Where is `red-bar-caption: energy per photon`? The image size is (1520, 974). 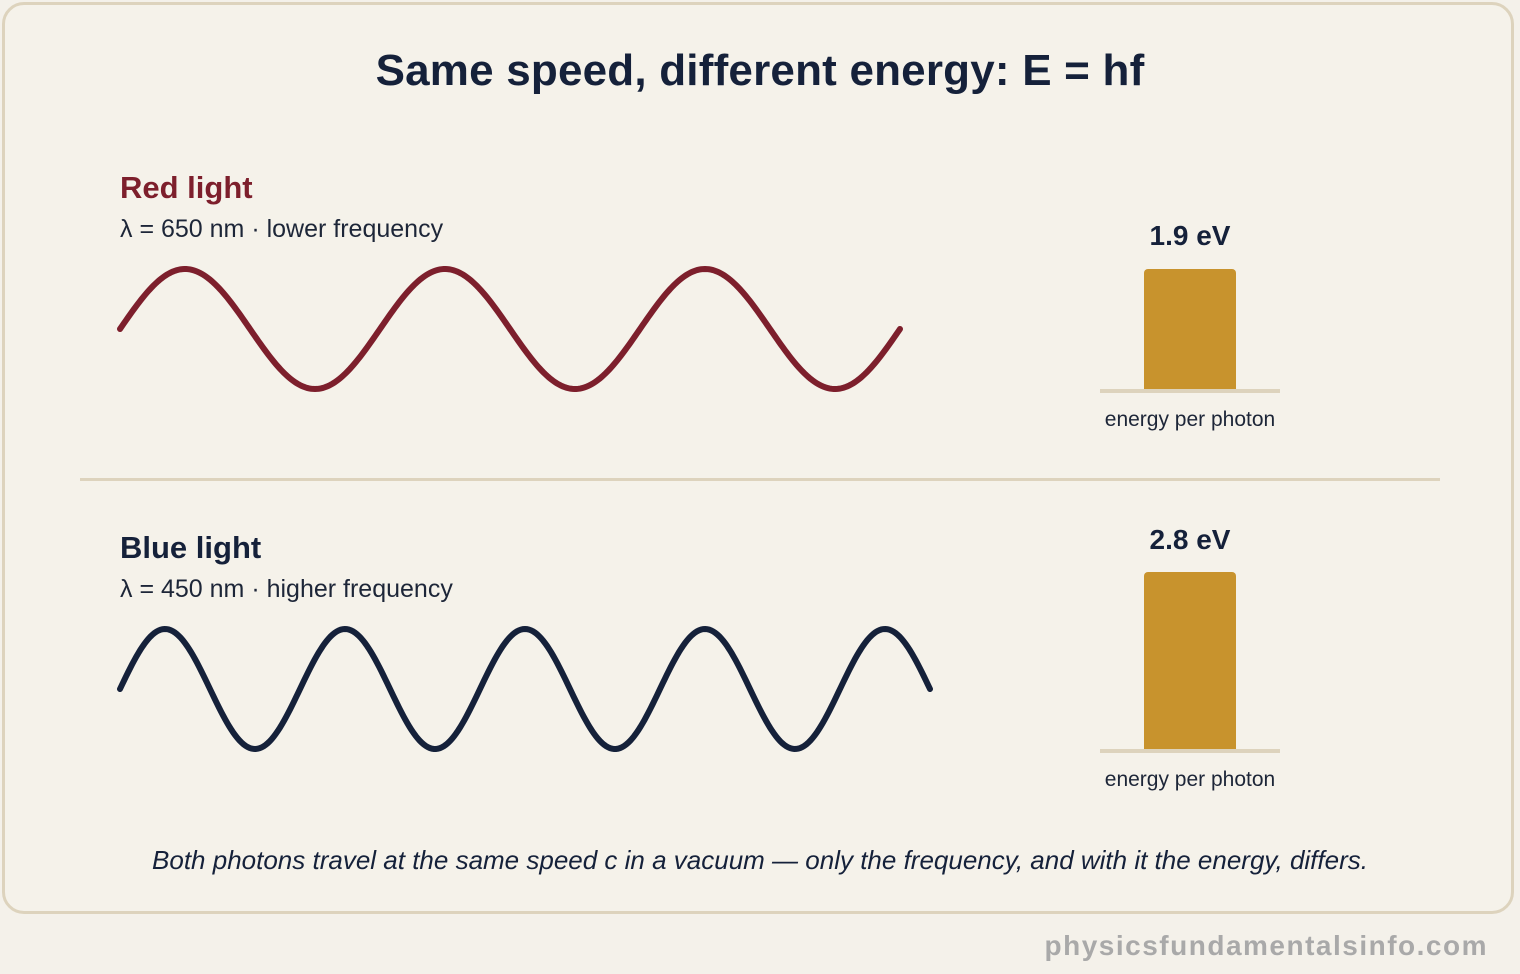
red-bar-caption: energy per photon is located at coordinates (1190, 419).